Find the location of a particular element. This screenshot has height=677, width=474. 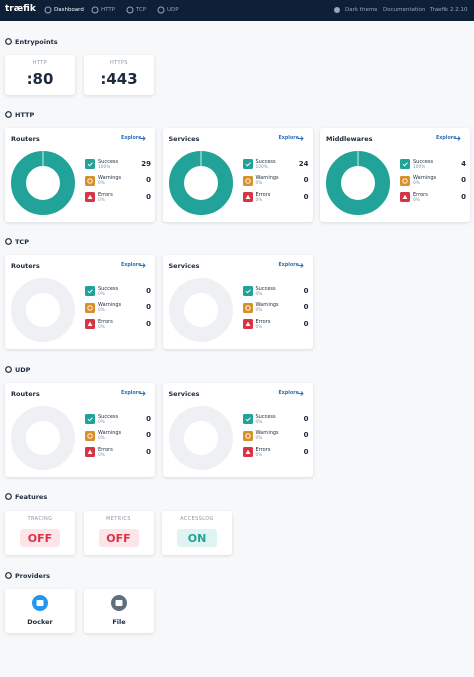

provider-icon is located at coordinates (119, 603).